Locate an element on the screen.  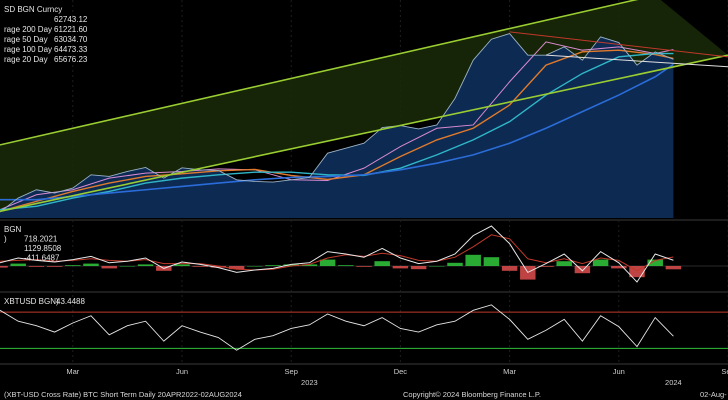
price-legend-label: rage 200 Day is located at coordinates (28, 29).